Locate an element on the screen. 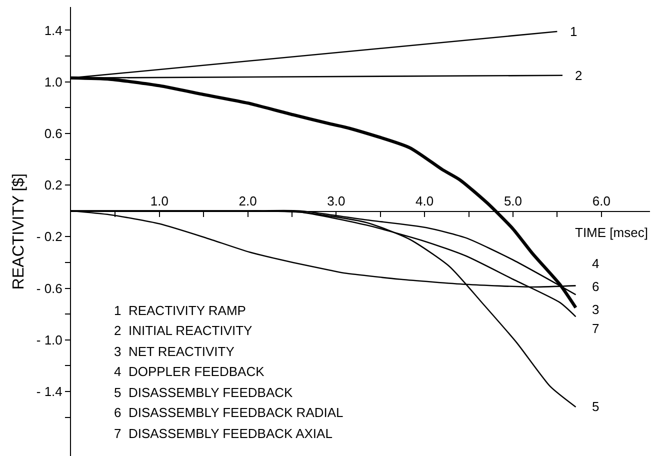 The height and width of the screenshot is (456, 657). x-tick-label: 2.0 is located at coordinates (247, 201).